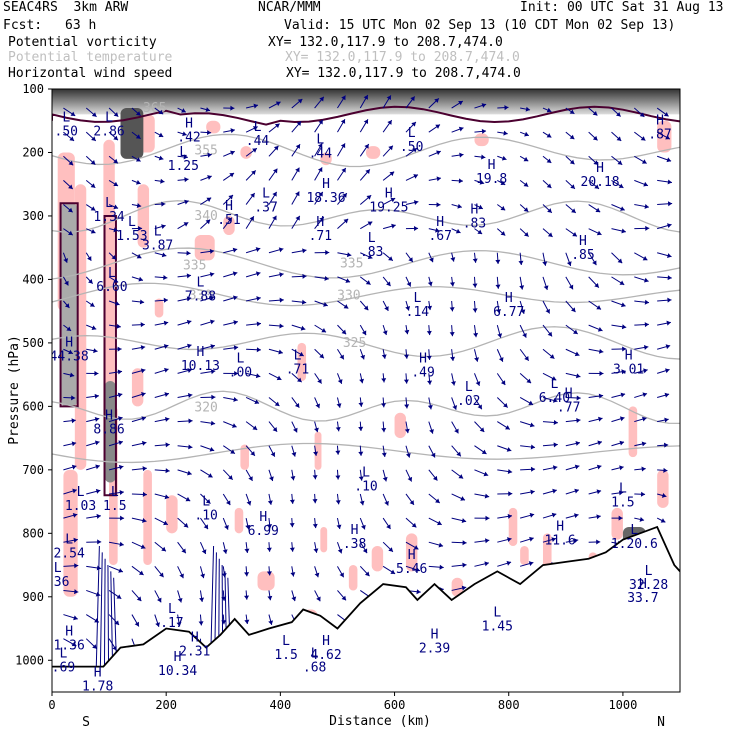  Describe the element at coordinates (201, 352) in the screenshot. I see `extremum-type-27: H` at that location.